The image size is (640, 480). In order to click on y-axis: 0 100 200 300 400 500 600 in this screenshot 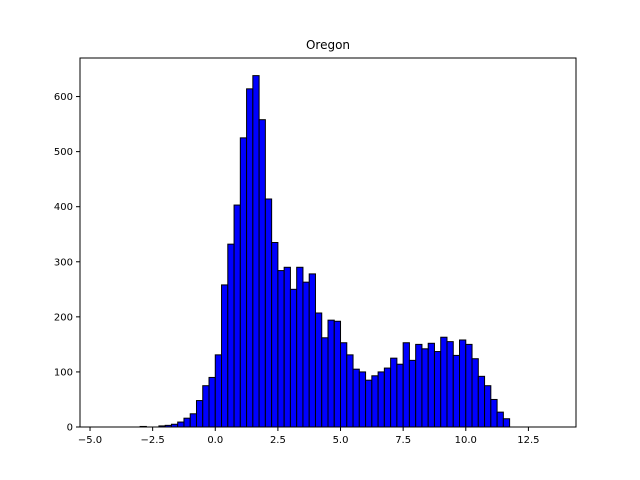, I will do `click(67, 263)`.